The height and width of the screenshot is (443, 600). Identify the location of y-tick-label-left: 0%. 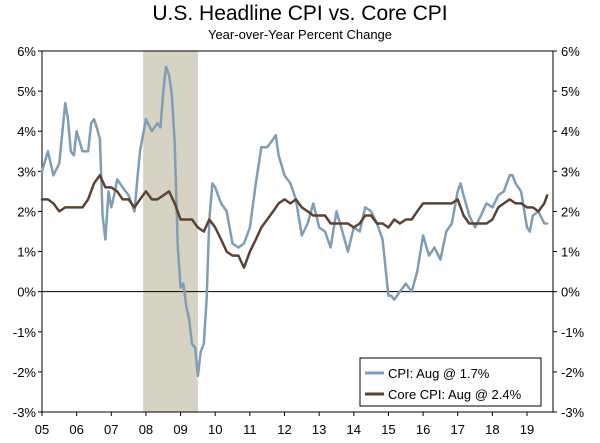
(26, 292).